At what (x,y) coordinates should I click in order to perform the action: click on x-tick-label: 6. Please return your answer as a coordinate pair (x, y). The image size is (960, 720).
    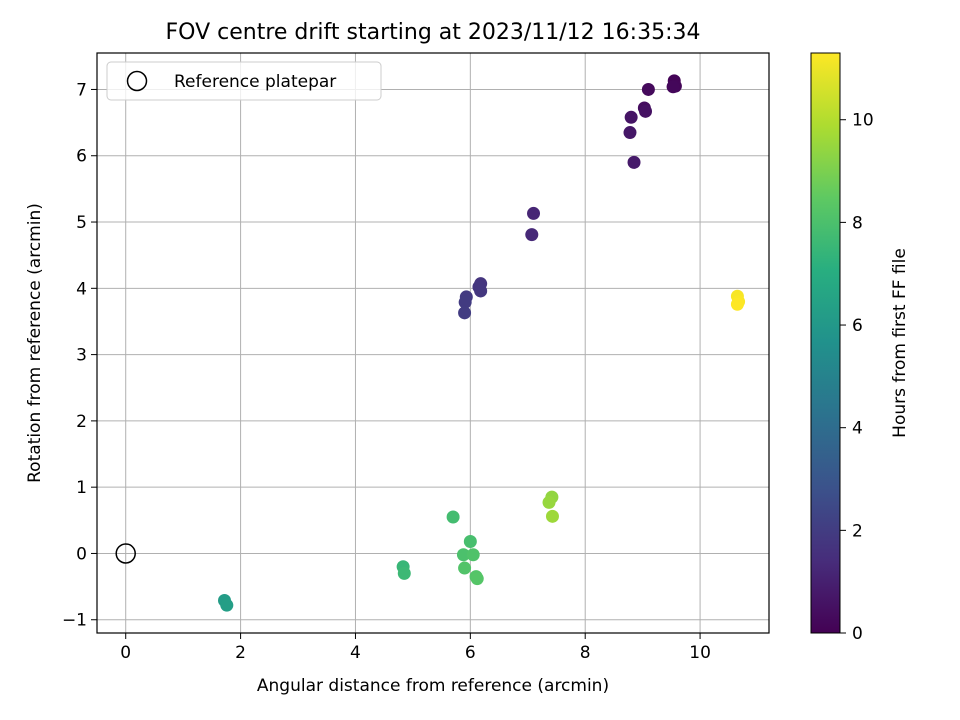
    Looking at the image, I should click on (470, 653).